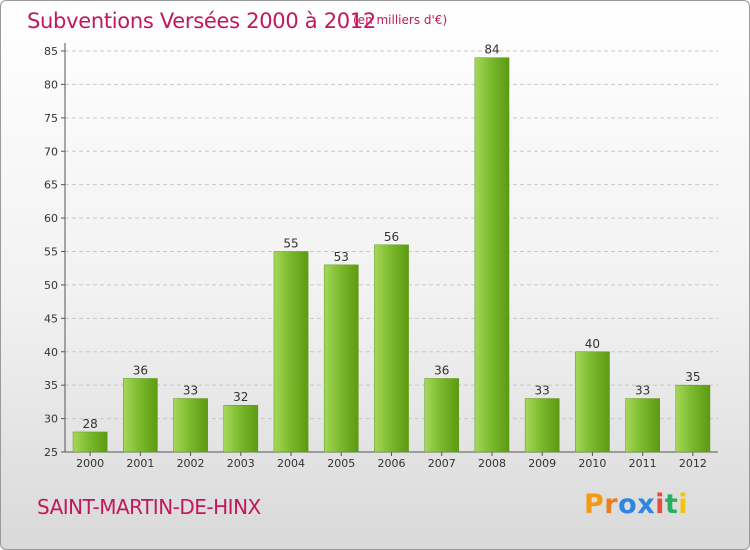  Describe the element at coordinates (51, 151) in the screenshot. I see `y-tick-label: 70` at that location.